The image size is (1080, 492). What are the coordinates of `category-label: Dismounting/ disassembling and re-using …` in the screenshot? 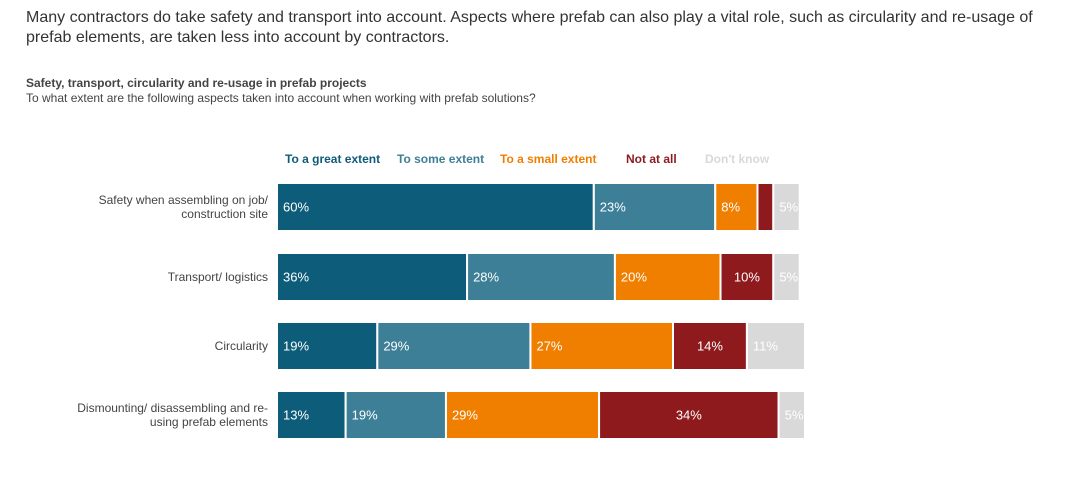 It's located at (172, 415).